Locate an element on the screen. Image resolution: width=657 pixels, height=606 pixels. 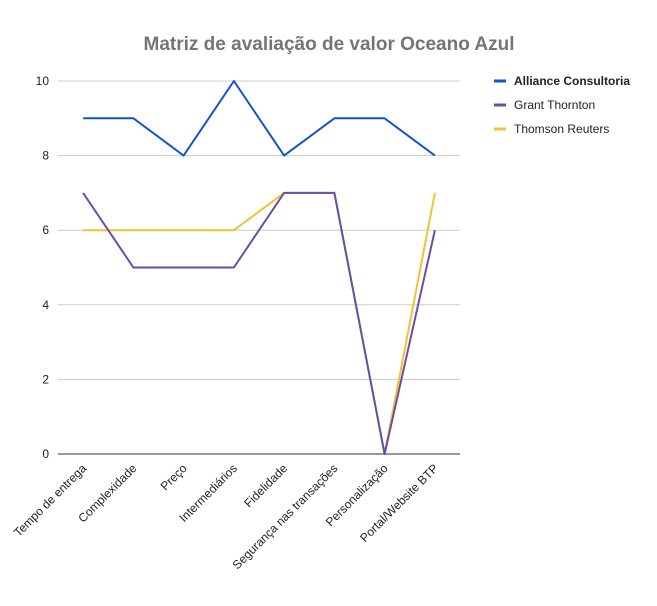
y-axis-ticks: 0 2 4 6 8 10 is located at coordinates (43, 267).